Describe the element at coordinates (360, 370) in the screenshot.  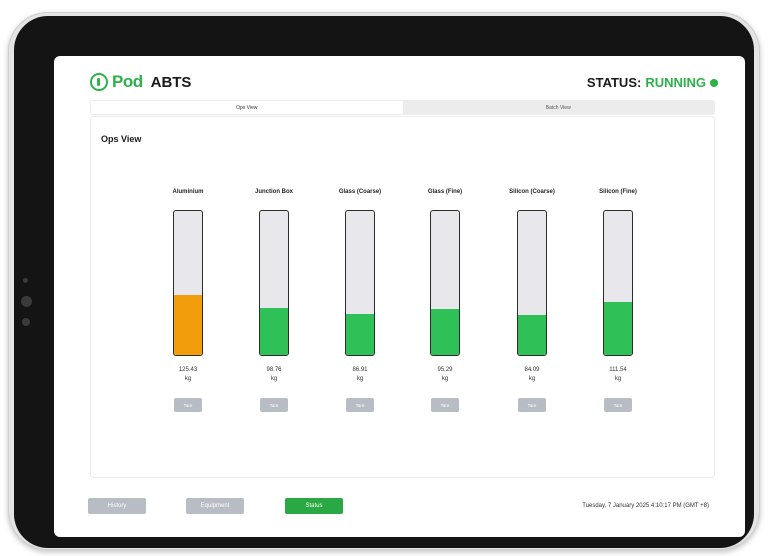
I see `gauge-value: 86.91` at that location.